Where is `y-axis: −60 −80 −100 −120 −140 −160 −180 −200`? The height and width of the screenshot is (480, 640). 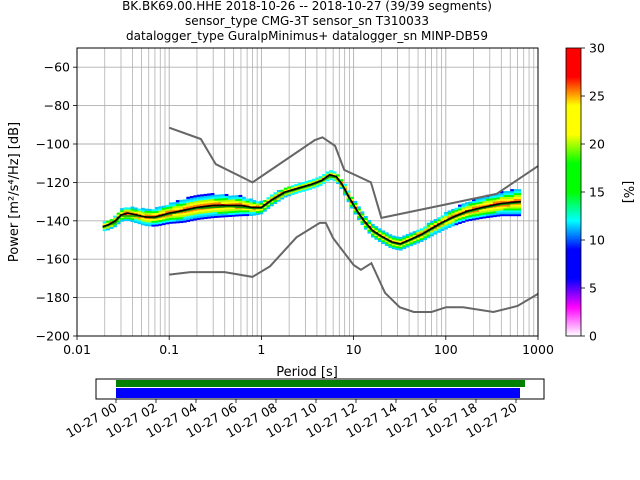 y-axis: −60 −80 −100 −120 −140 −160 −180 −200 is located at coordinates (56, 202).